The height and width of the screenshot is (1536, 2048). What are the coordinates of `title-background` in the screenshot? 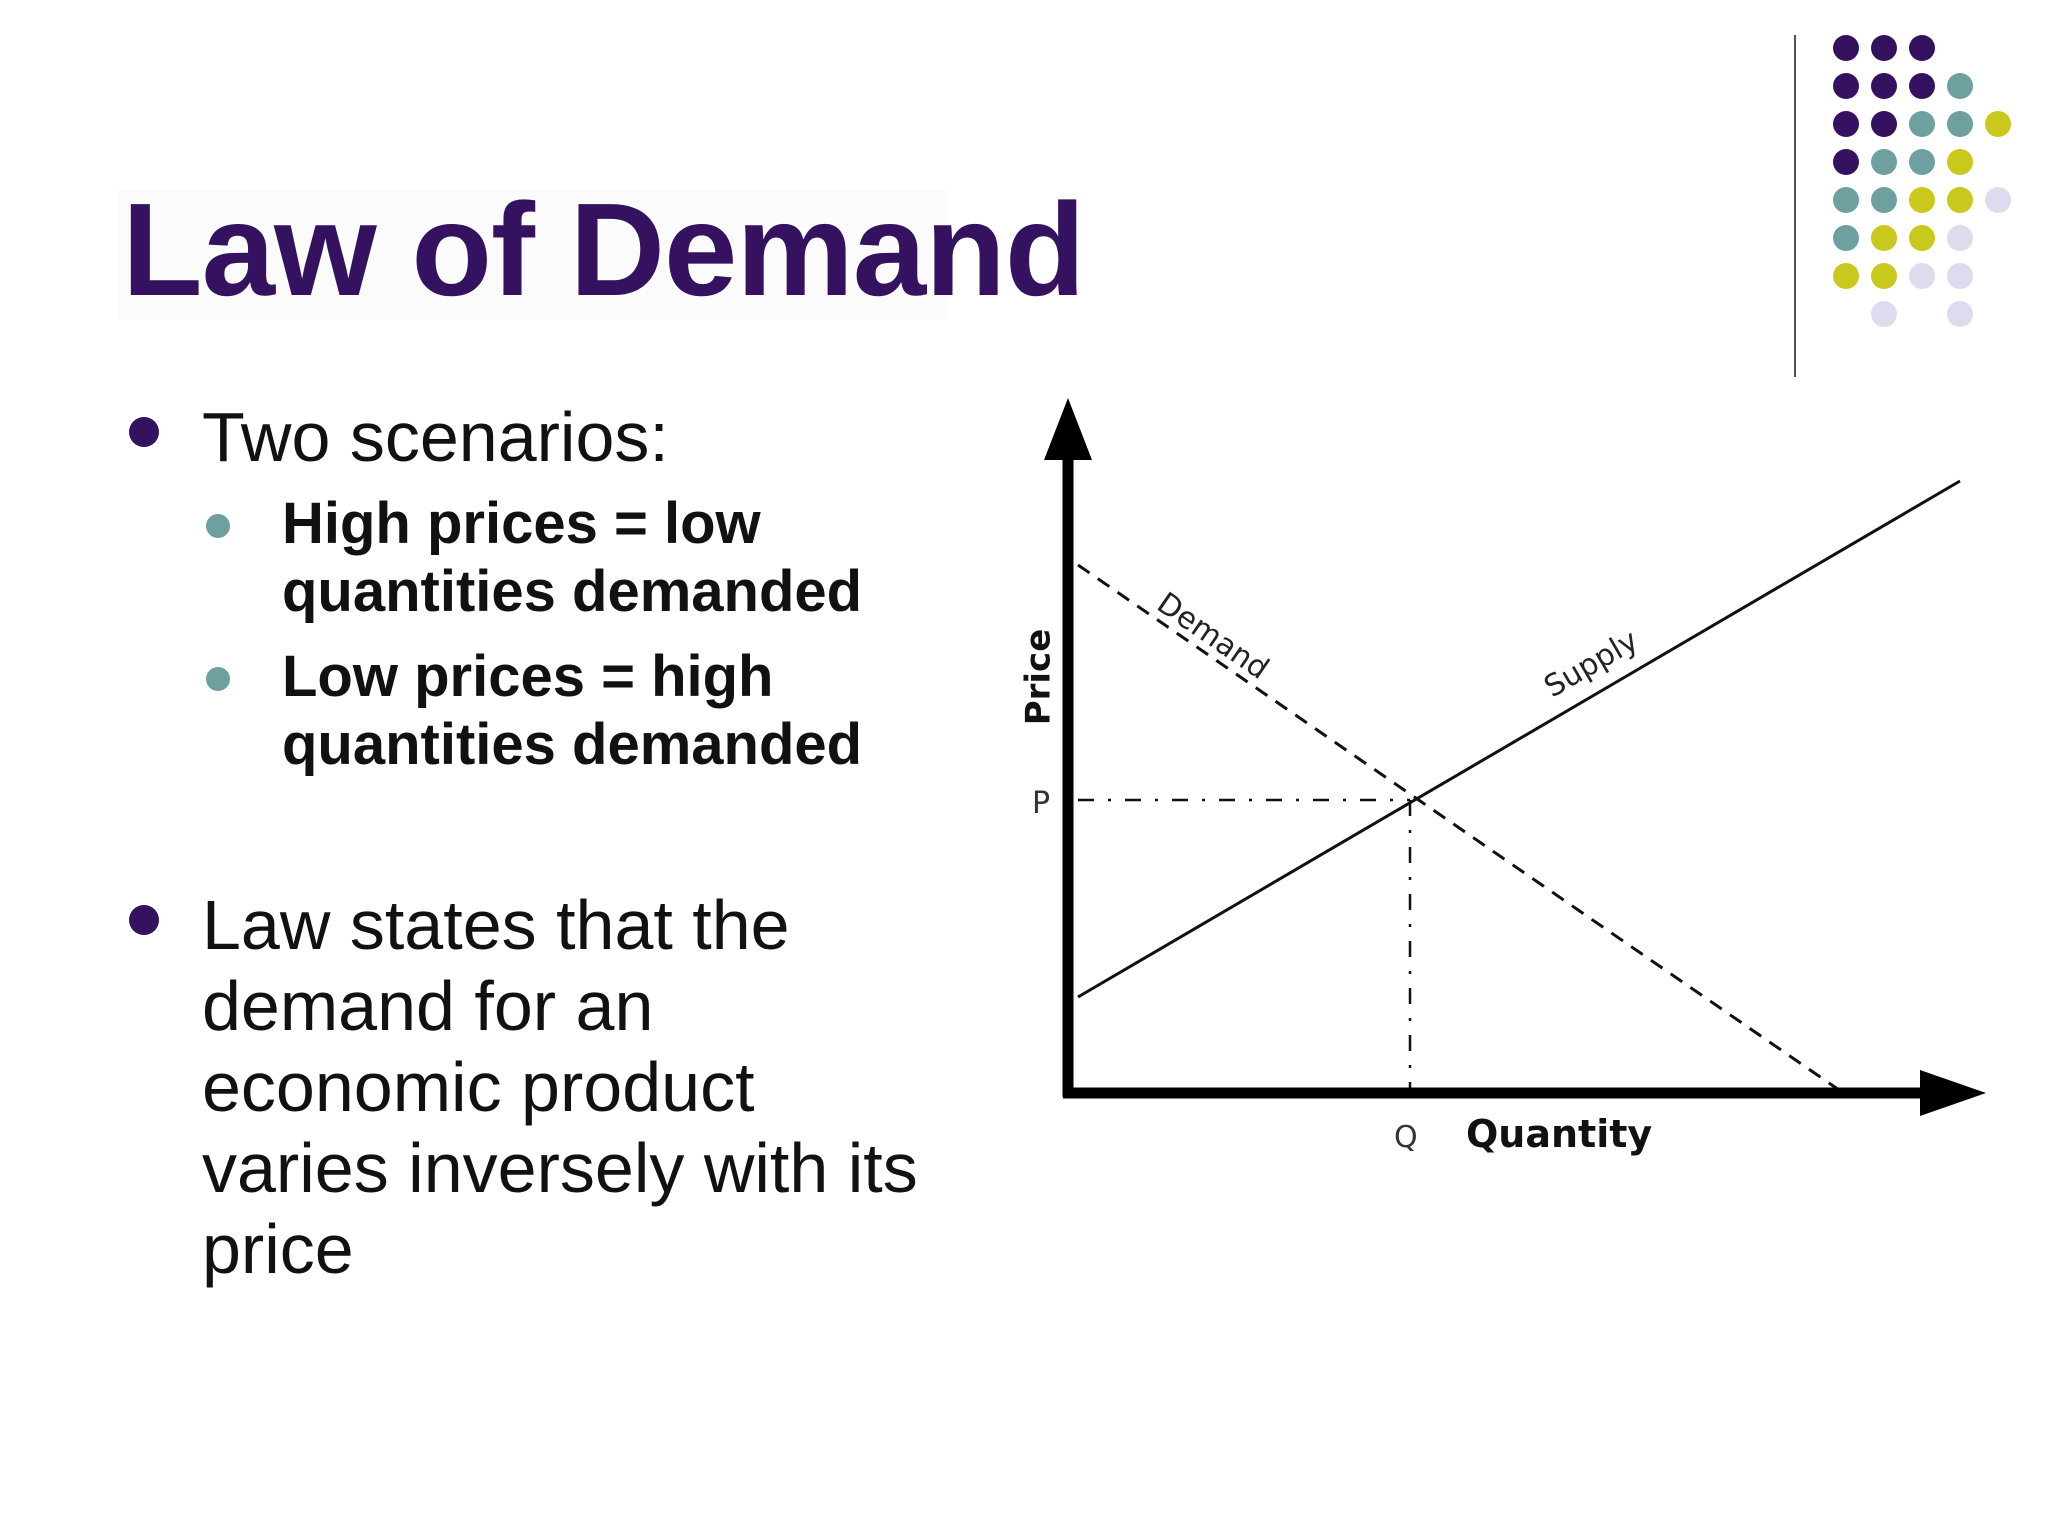 It's located at (533, 255).